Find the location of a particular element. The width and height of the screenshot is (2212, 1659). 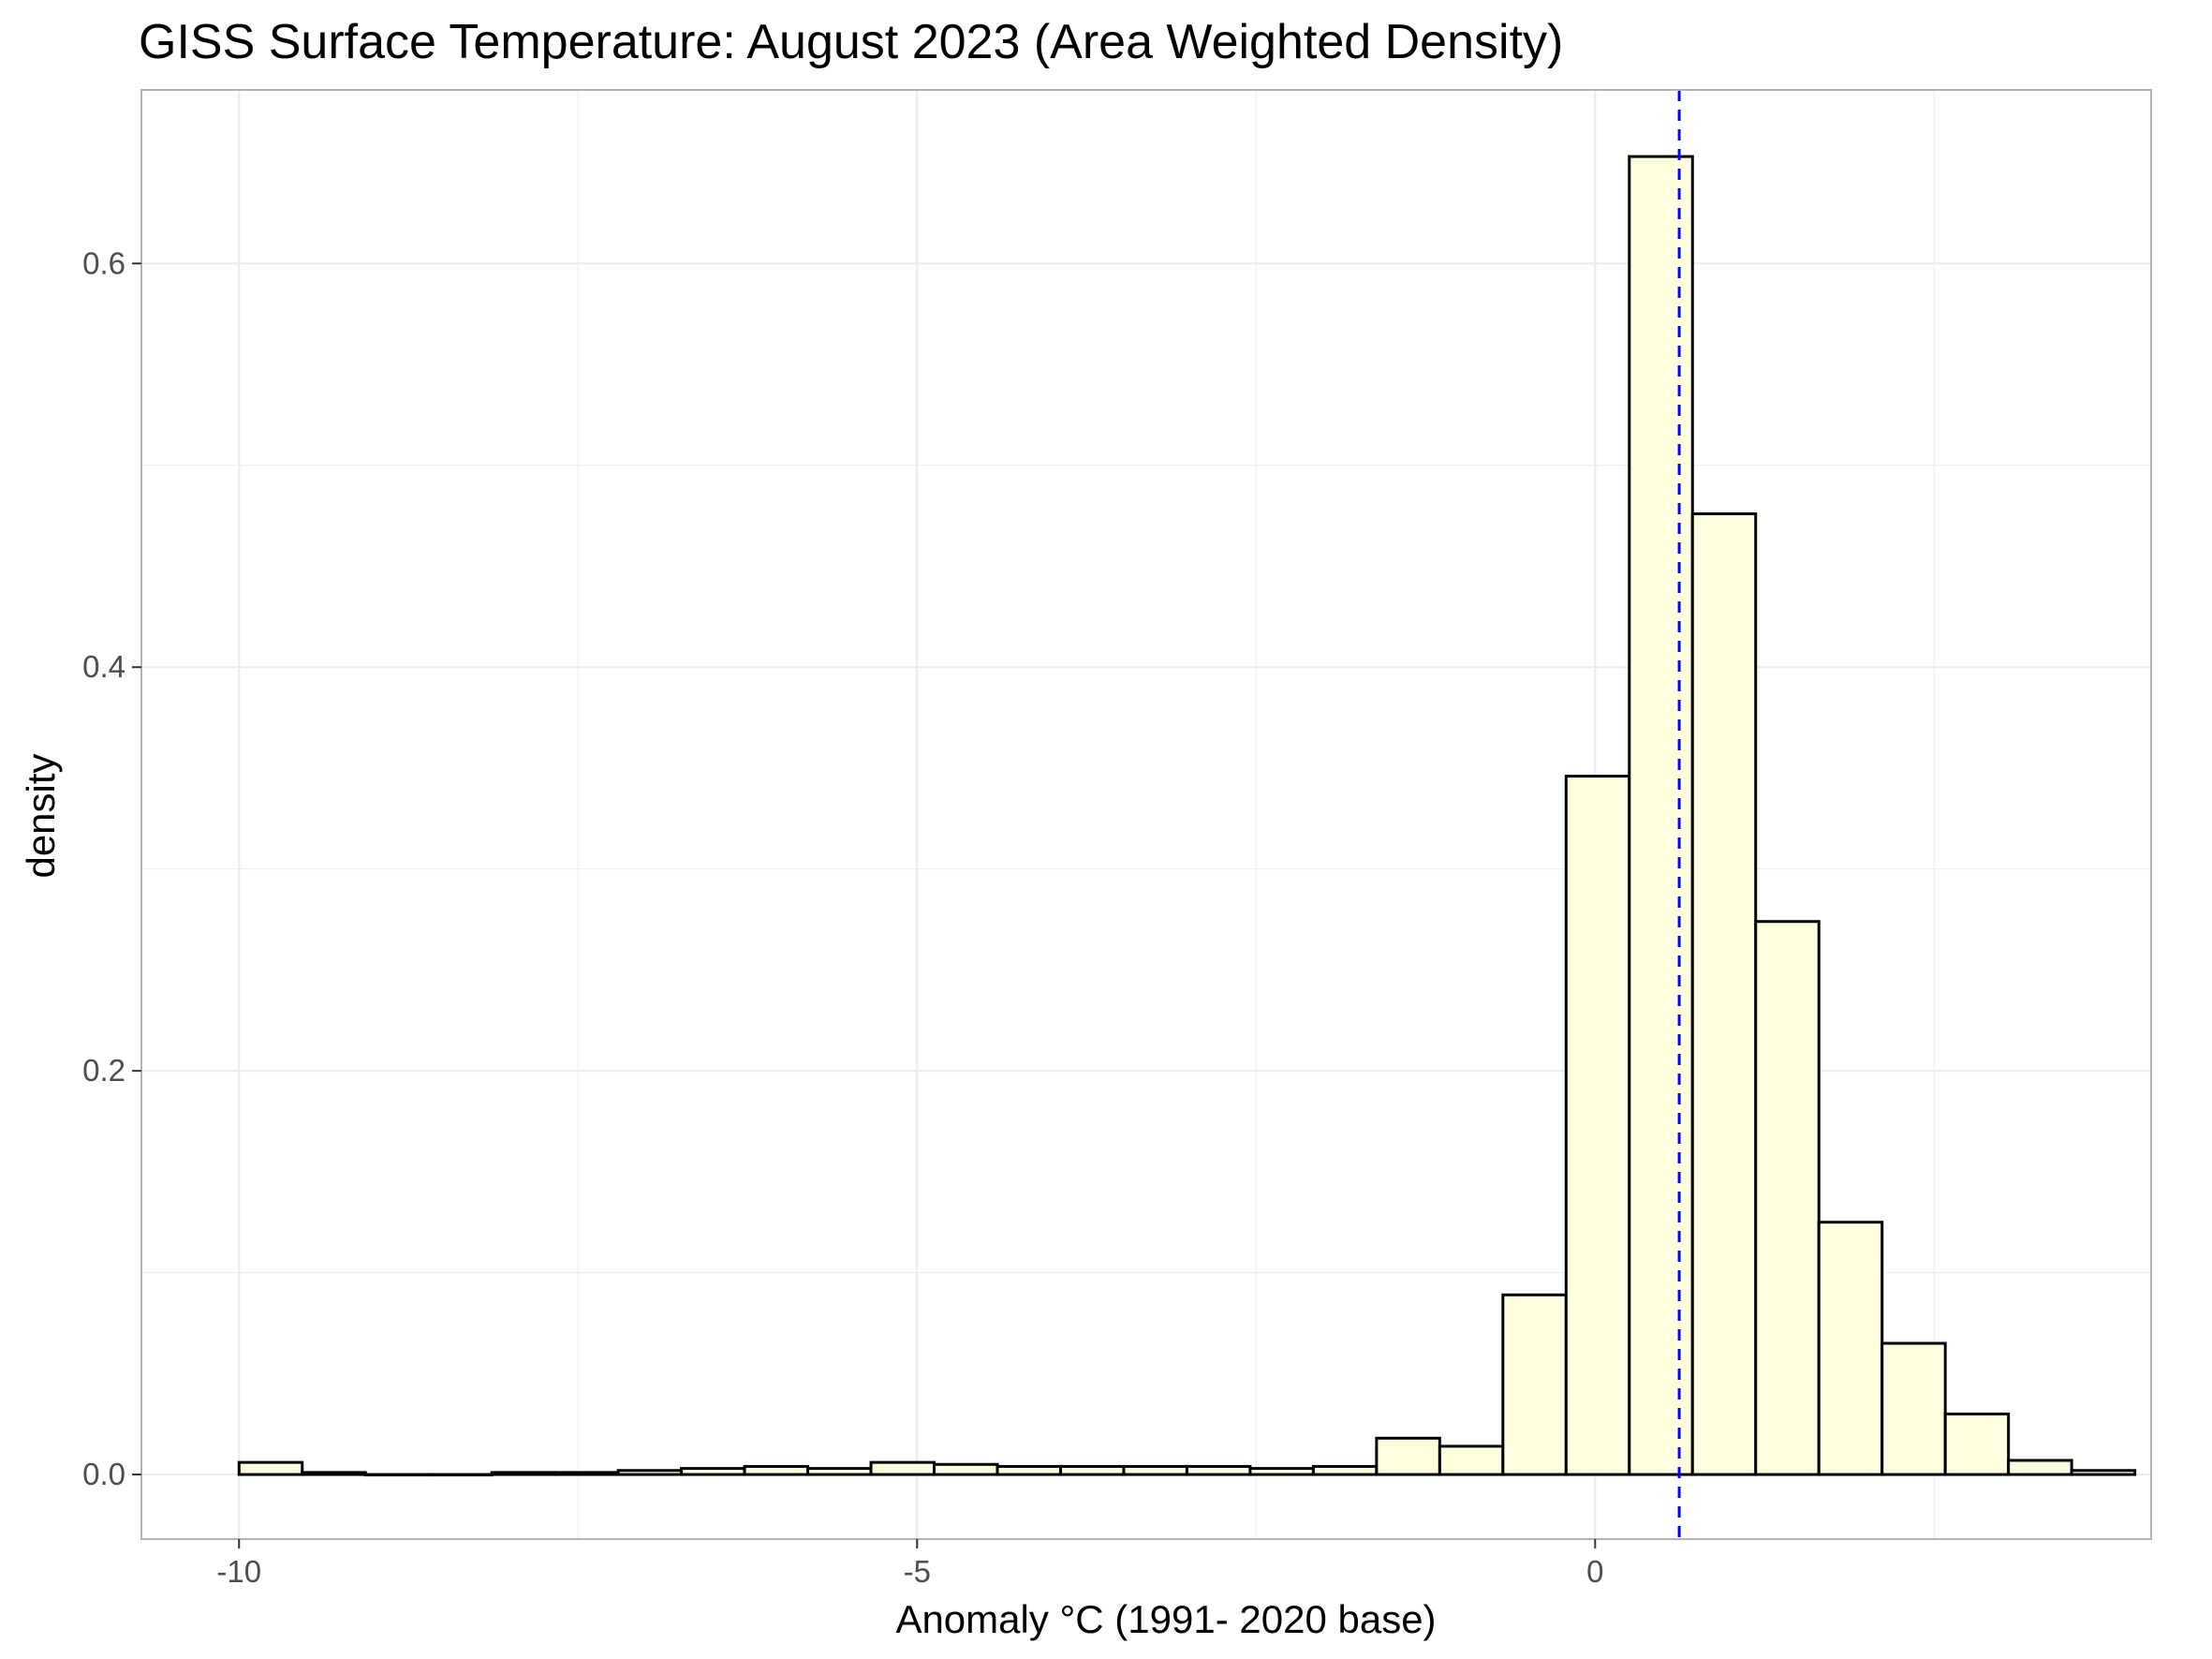

x-axis-title: Anomaly °C (1991- 2020 base) is located at coordinates (1165, 1619).